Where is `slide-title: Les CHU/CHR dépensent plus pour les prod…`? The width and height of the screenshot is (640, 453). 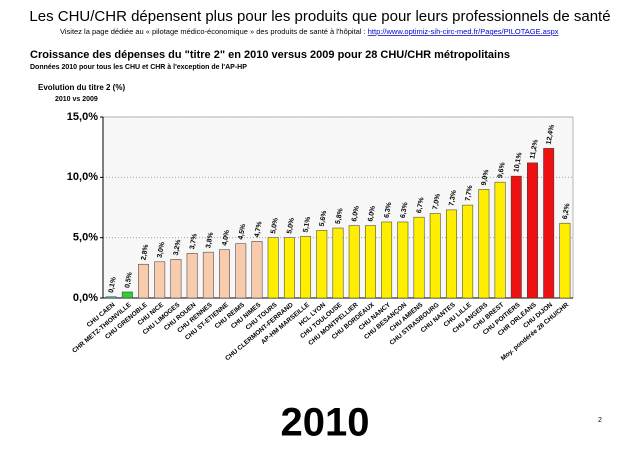 slide-title: Les CHU/CHR dépensent plus pour les prod… is located at coordinates (319, 16).